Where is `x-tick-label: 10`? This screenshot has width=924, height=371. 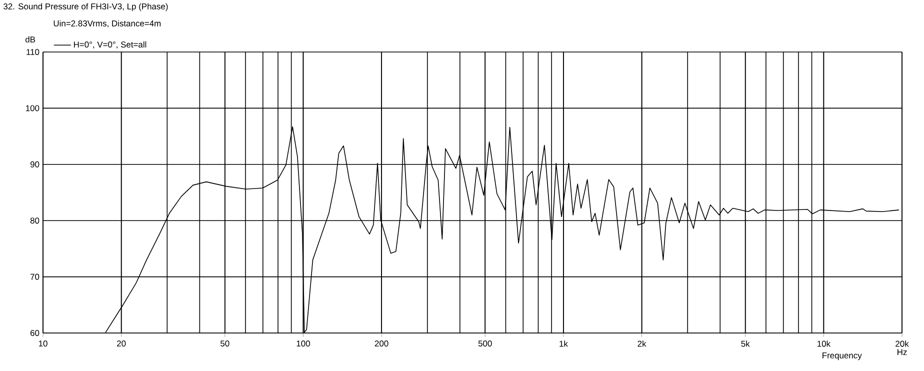 x-tick-label: 10 is located at coordinates (43, 343).